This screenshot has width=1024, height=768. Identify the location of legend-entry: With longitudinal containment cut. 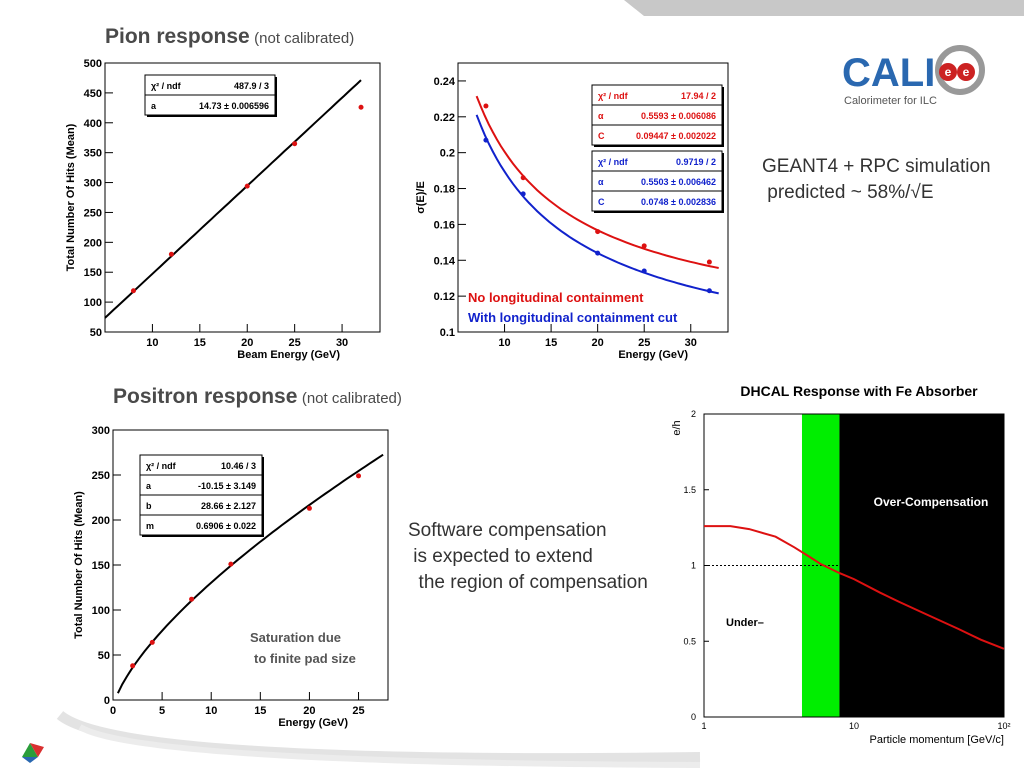
(573, 317).